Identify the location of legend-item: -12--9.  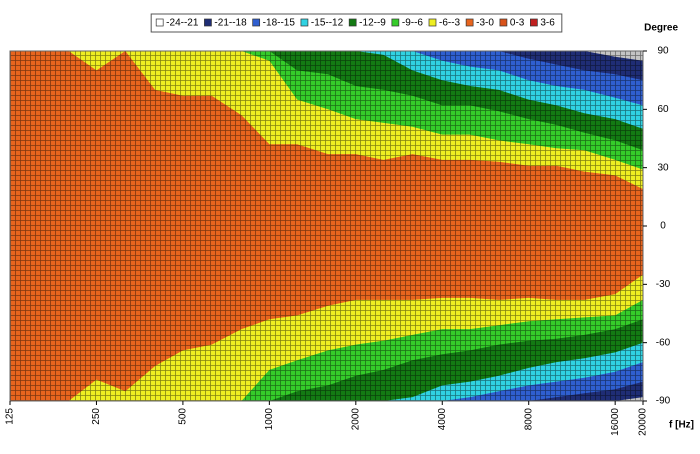
(367, 23).